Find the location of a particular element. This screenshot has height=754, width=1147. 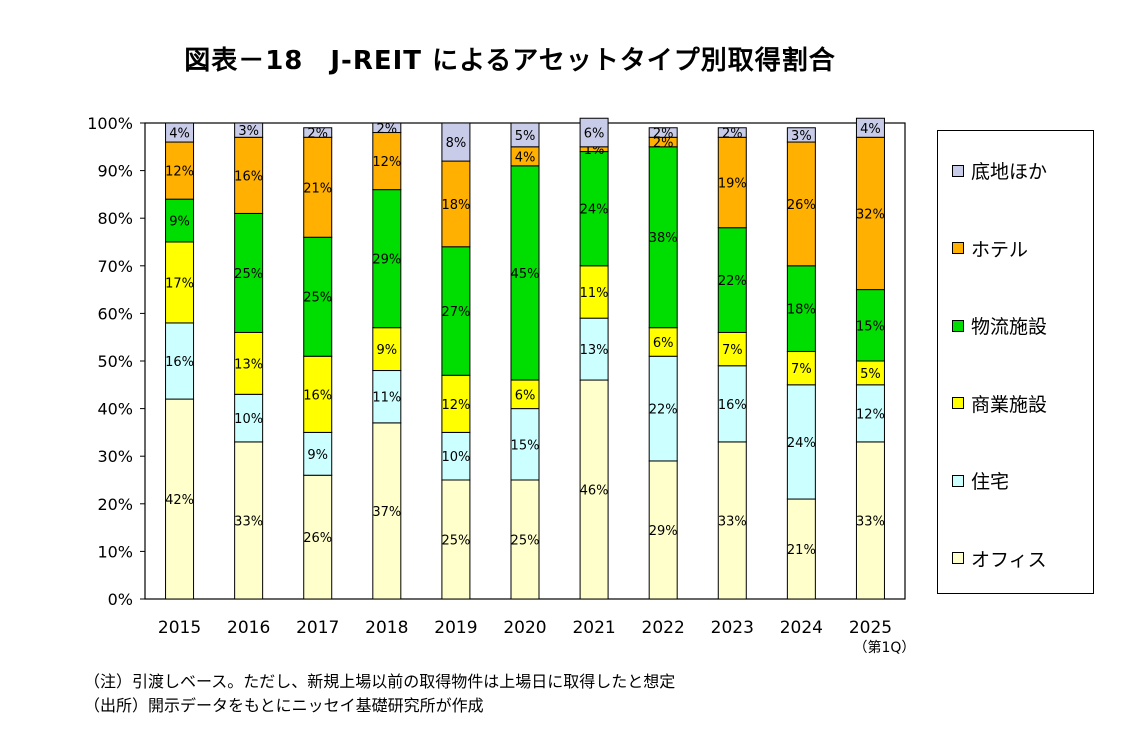

y-tick-label: 30% is located at coordinates (115, 456).